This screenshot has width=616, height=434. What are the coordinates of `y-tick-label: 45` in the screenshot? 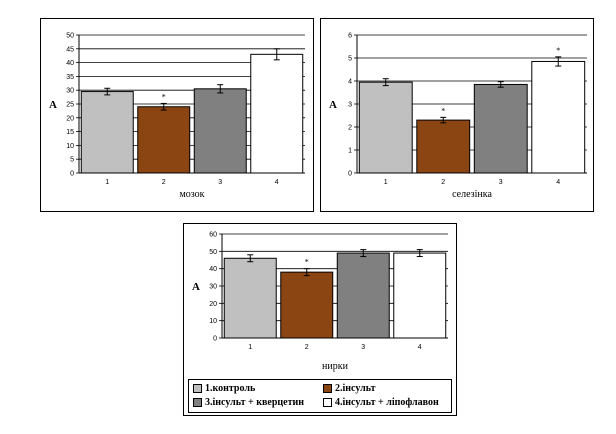 It's located at (70, 49).